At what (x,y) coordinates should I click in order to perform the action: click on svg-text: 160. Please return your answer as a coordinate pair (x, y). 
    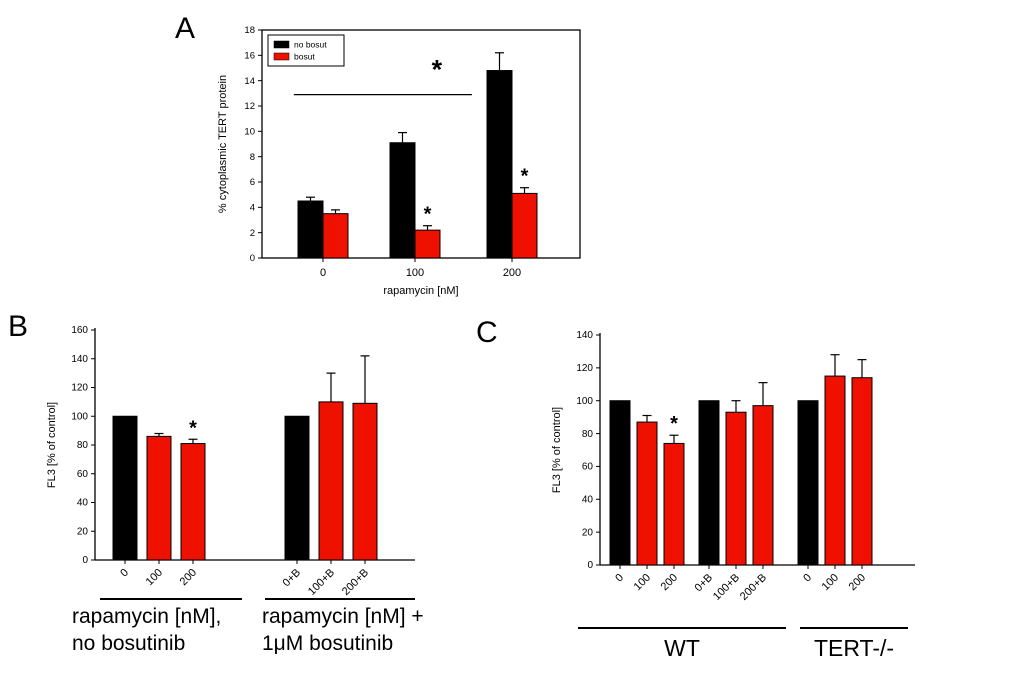
    Looking at the image, I should click on (79, 330).